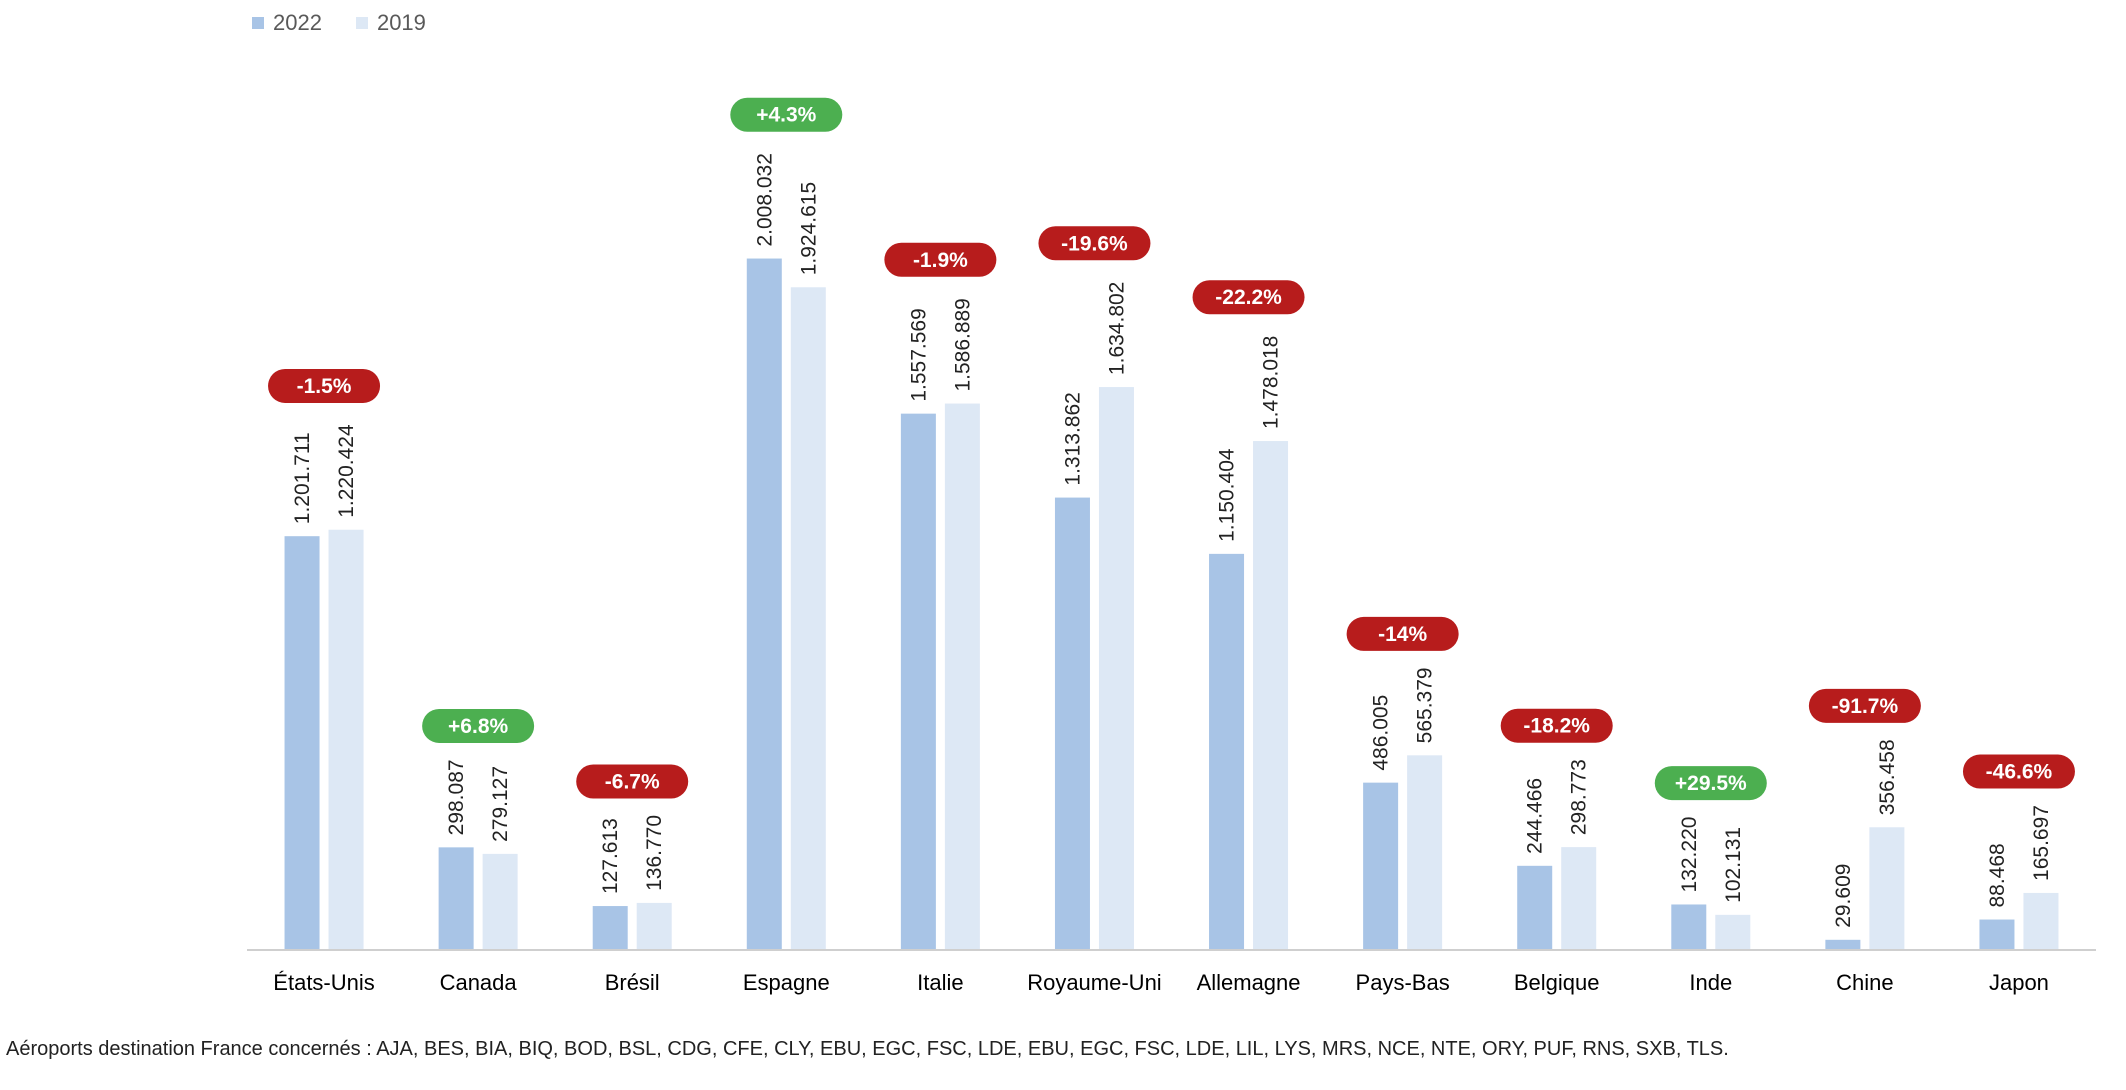 The width and height of the screenshot is (2126, 1090). Describe the element at coordinates (1249, 982) in the screenshot. I see `category-label: Allemagne` at that location.